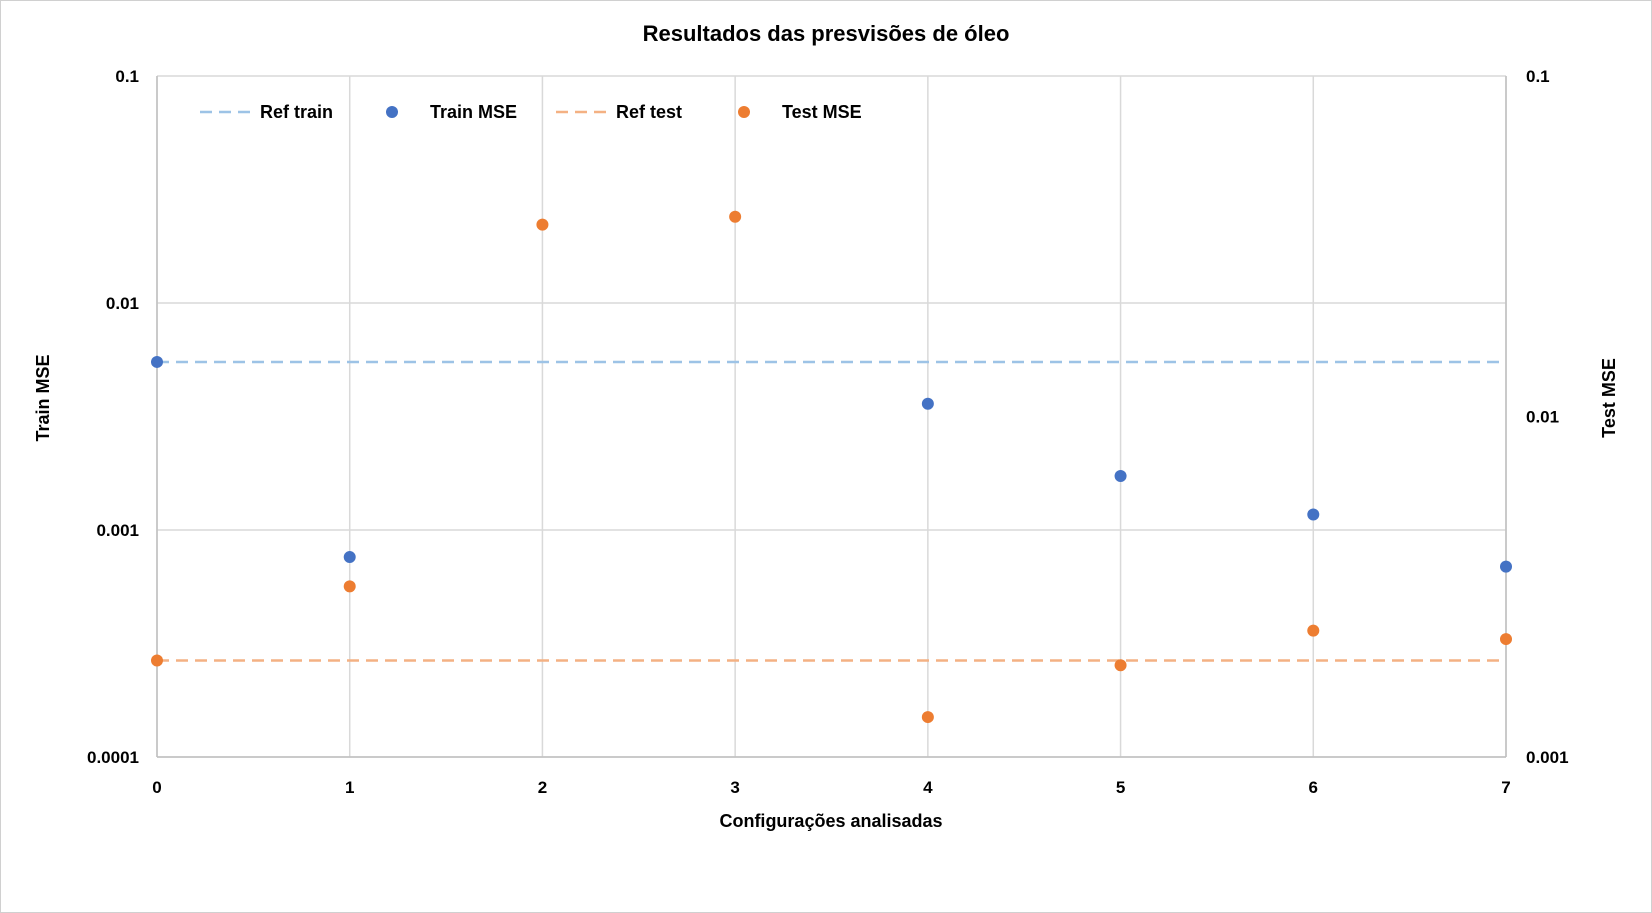 This screenshot has height=913, width=1652. I want to click on legend-train-mse-label: Train MSE, so click(473, 112).